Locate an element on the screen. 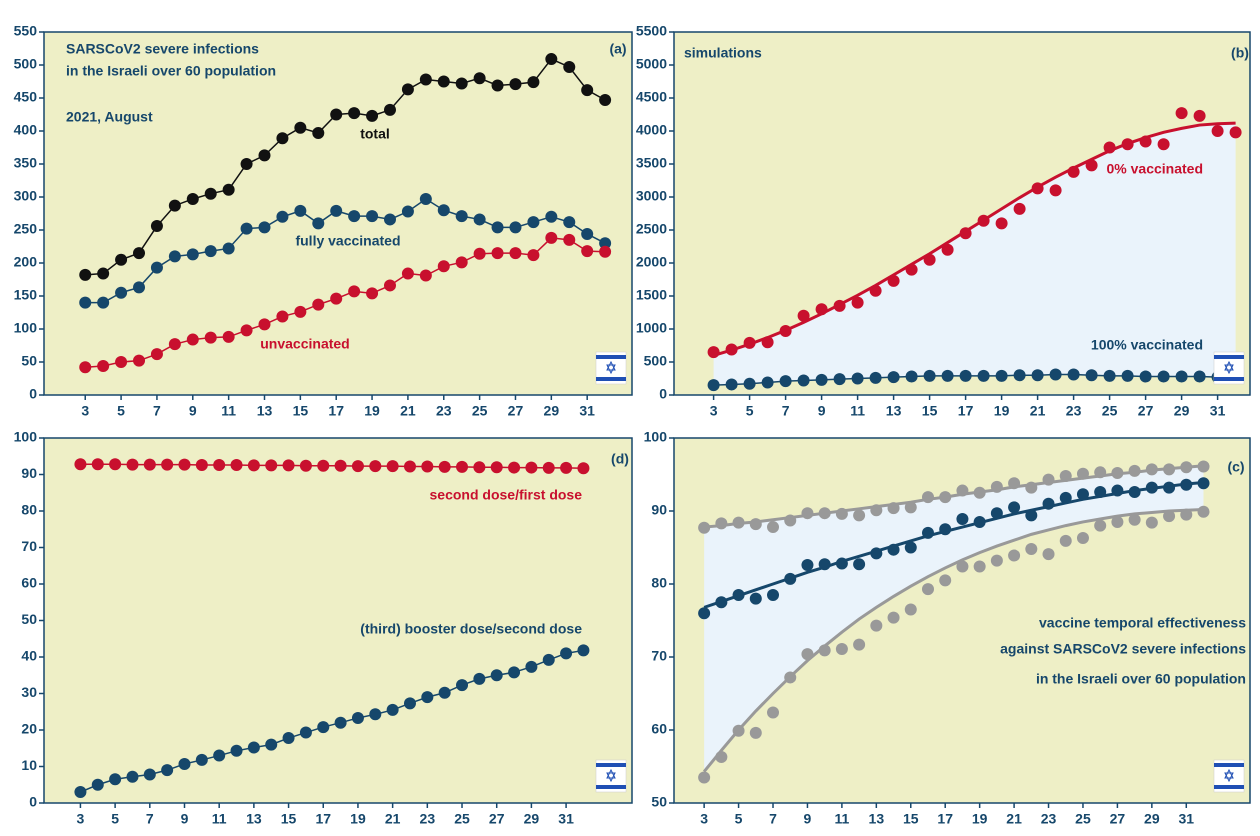 This screenshot has width=1260, height=836. y-tick-label: 60 is located at coordinates (659, 729).